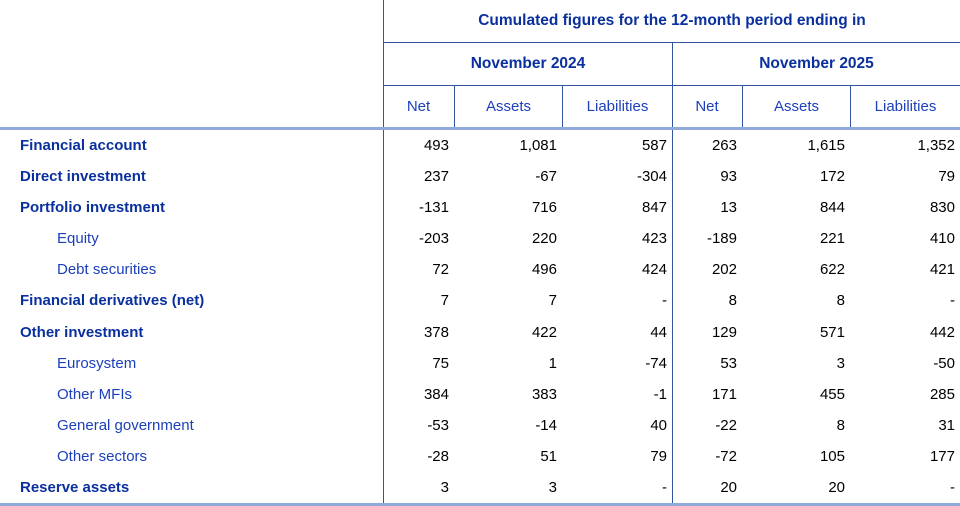  Describe the element at coordinates (724, 270) in the screenshot. I see `cell-value: 202` at that location.